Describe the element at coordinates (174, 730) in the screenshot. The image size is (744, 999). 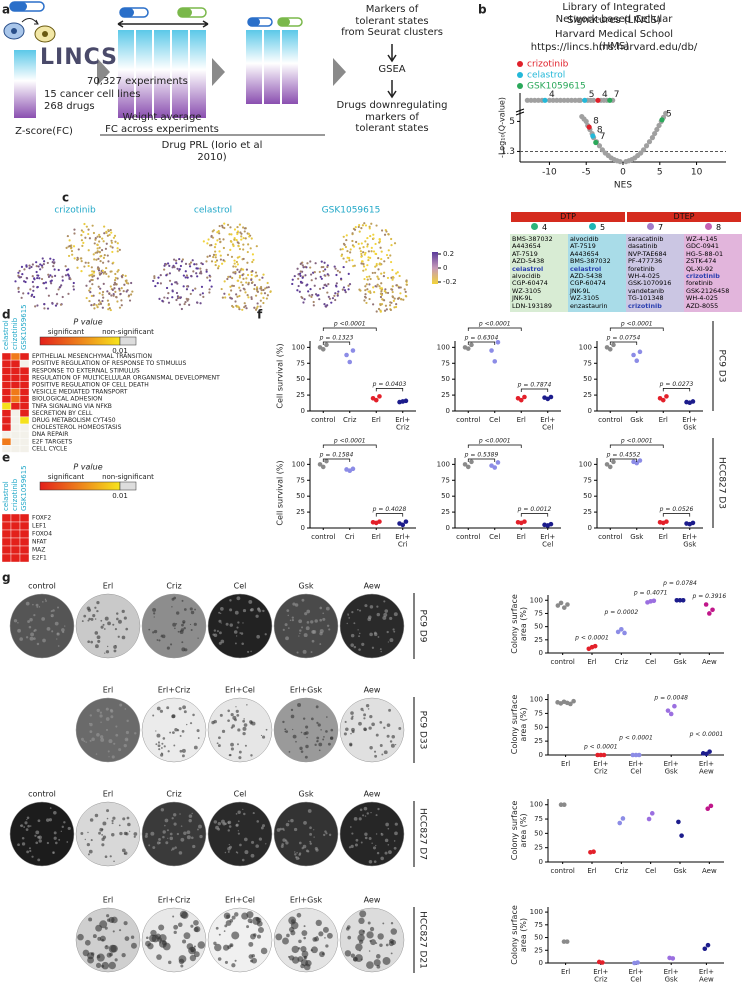
I see `well-image` at that location.